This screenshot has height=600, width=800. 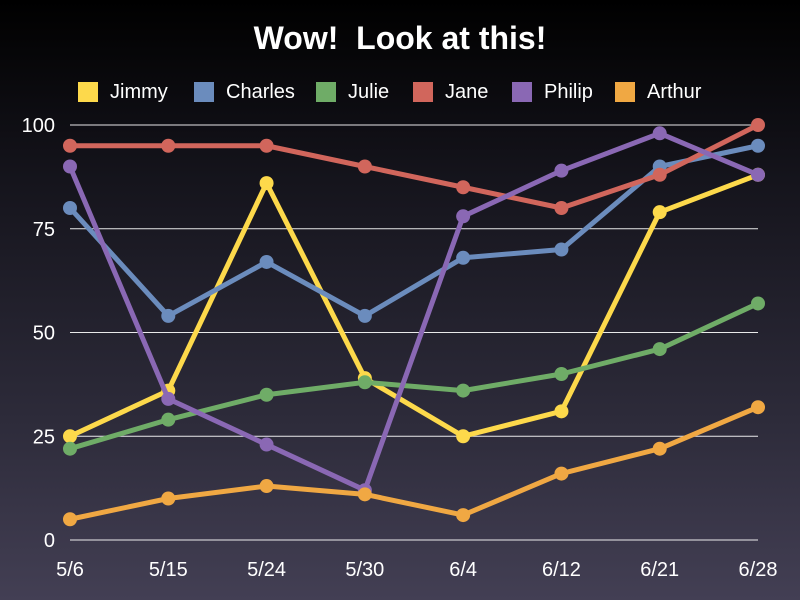 What do you see at coordinates (463, 570) in the screenshot?
I see `x-tick-label: 6/4` at bounding box center [463, 570].